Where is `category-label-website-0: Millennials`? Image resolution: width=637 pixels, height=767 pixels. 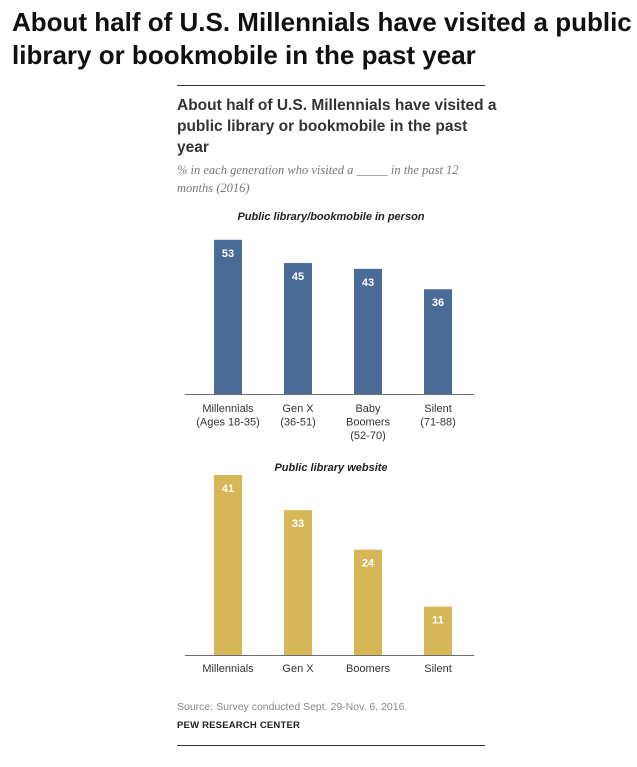
category-label-website-0: Millennials is located at coordinates (228, 669).